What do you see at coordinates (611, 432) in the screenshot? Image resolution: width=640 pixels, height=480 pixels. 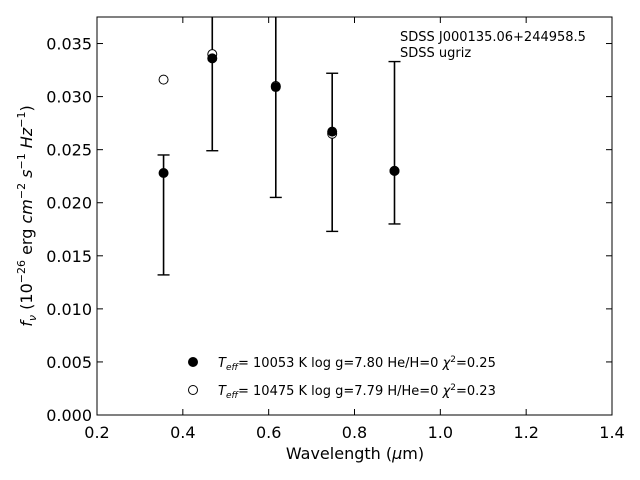 I see `x-tick-label-6: 1.4` at bounding box center [611, 432].